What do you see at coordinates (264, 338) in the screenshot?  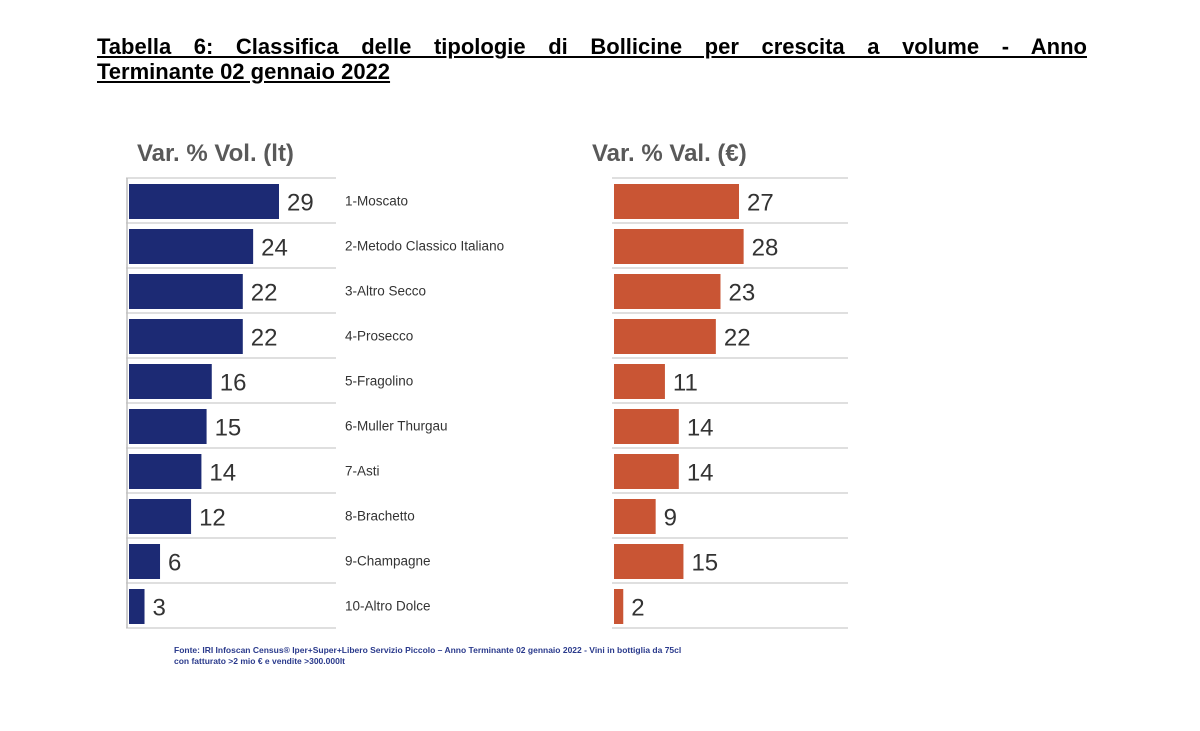 I see `vol-value-label-4: 22` at bounding box center [264, 338].